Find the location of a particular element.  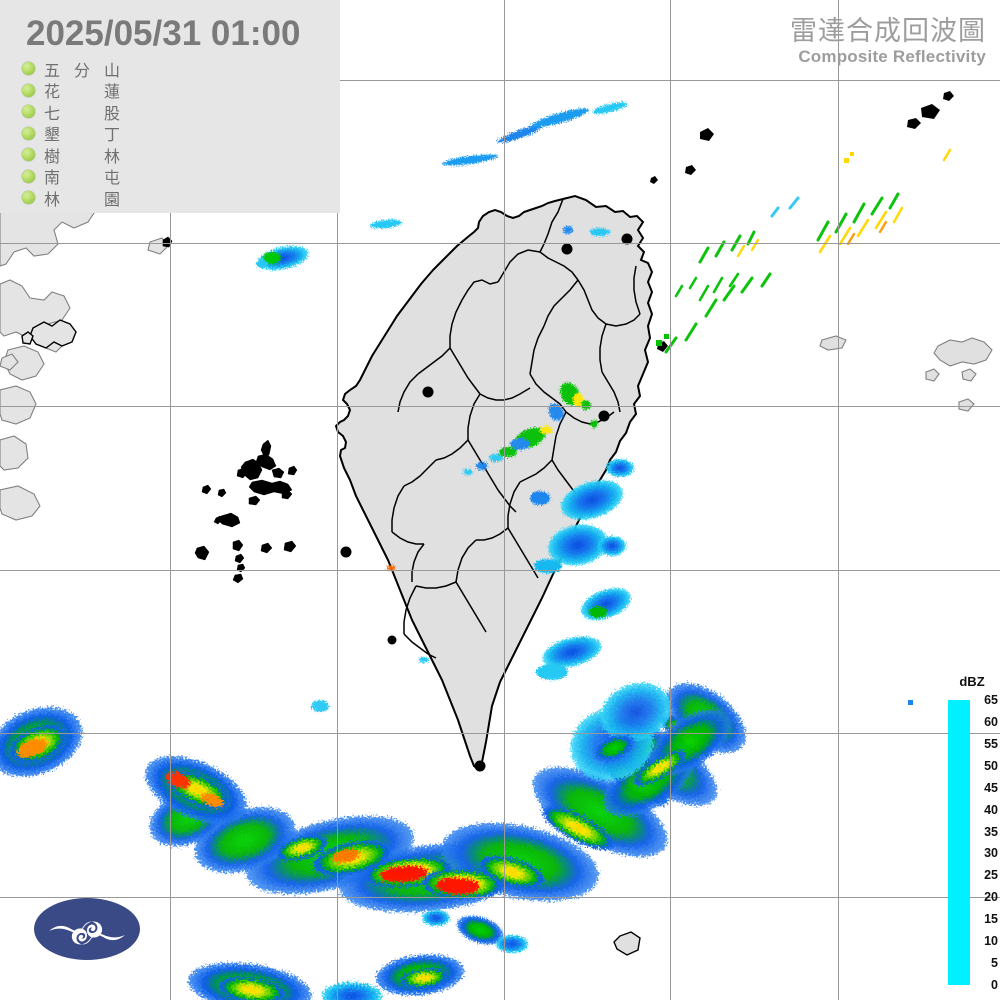

radar-station-item: 花 蓮 is located at coordinates (71, 91).